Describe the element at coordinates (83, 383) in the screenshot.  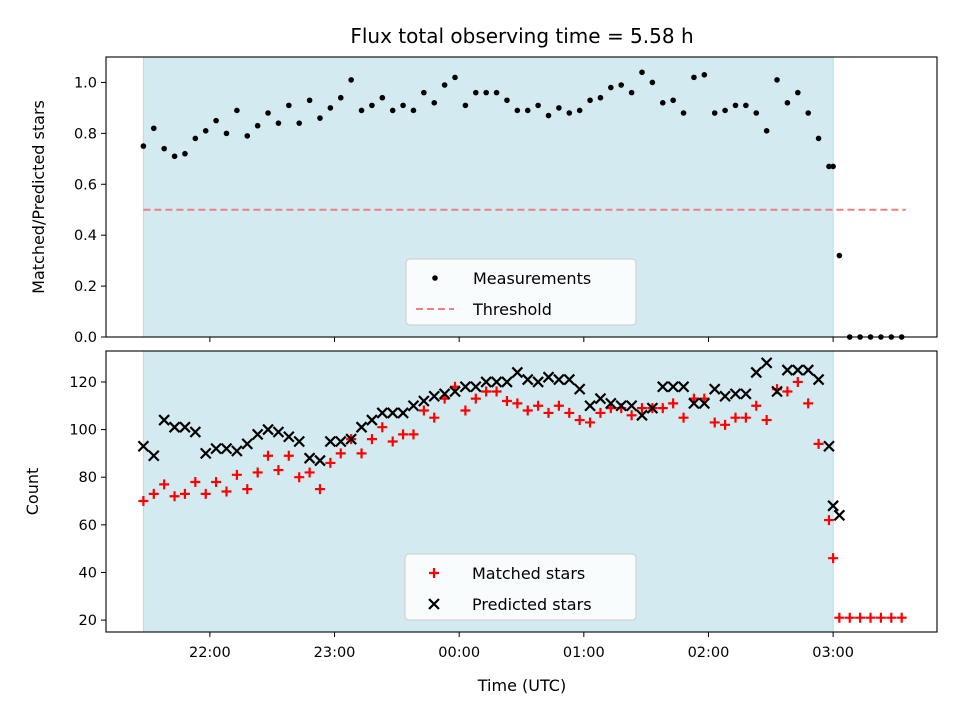
I see `y-tick-label: 120` at that location.